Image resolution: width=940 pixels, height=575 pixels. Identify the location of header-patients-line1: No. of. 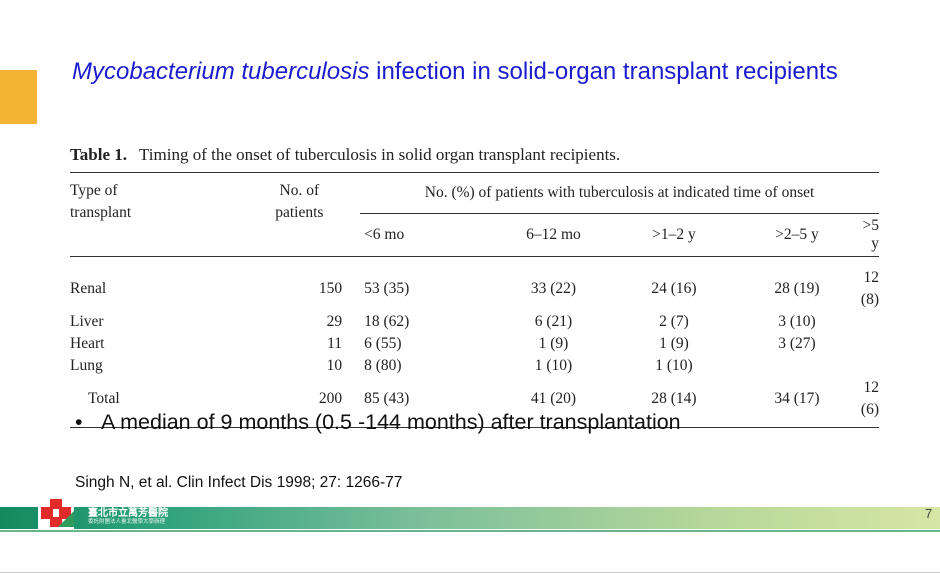
(299, 190).